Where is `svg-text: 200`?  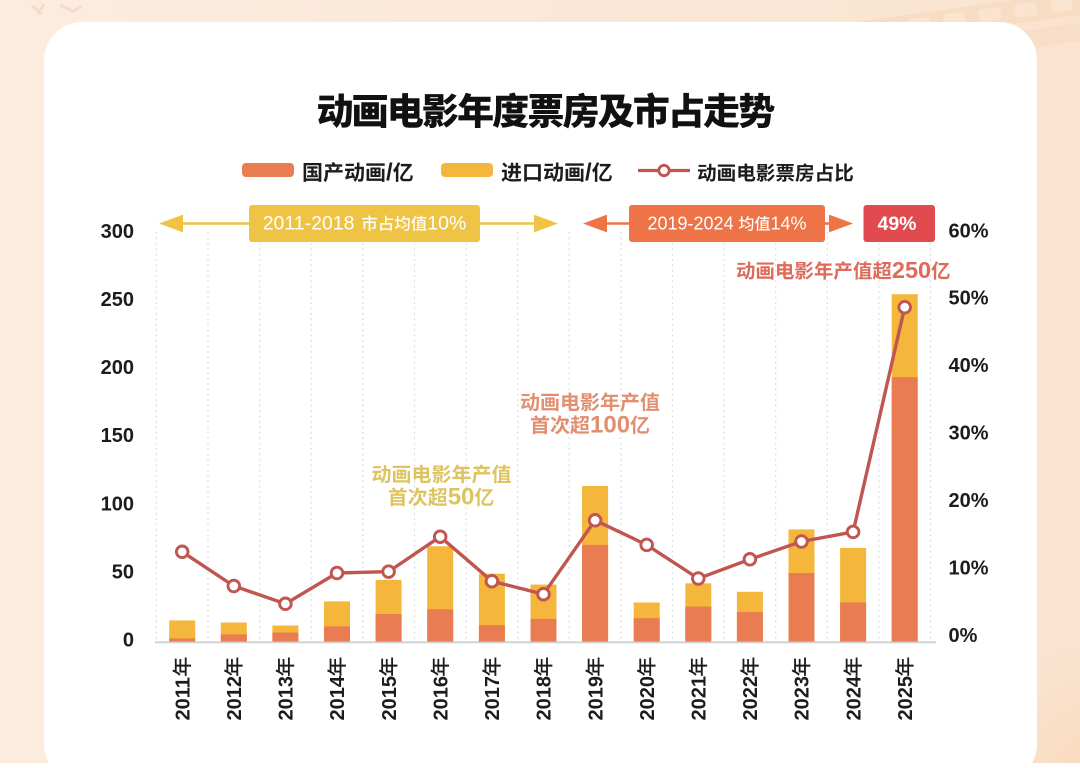
svg-text: 200 is located at coordinates (117, 368).